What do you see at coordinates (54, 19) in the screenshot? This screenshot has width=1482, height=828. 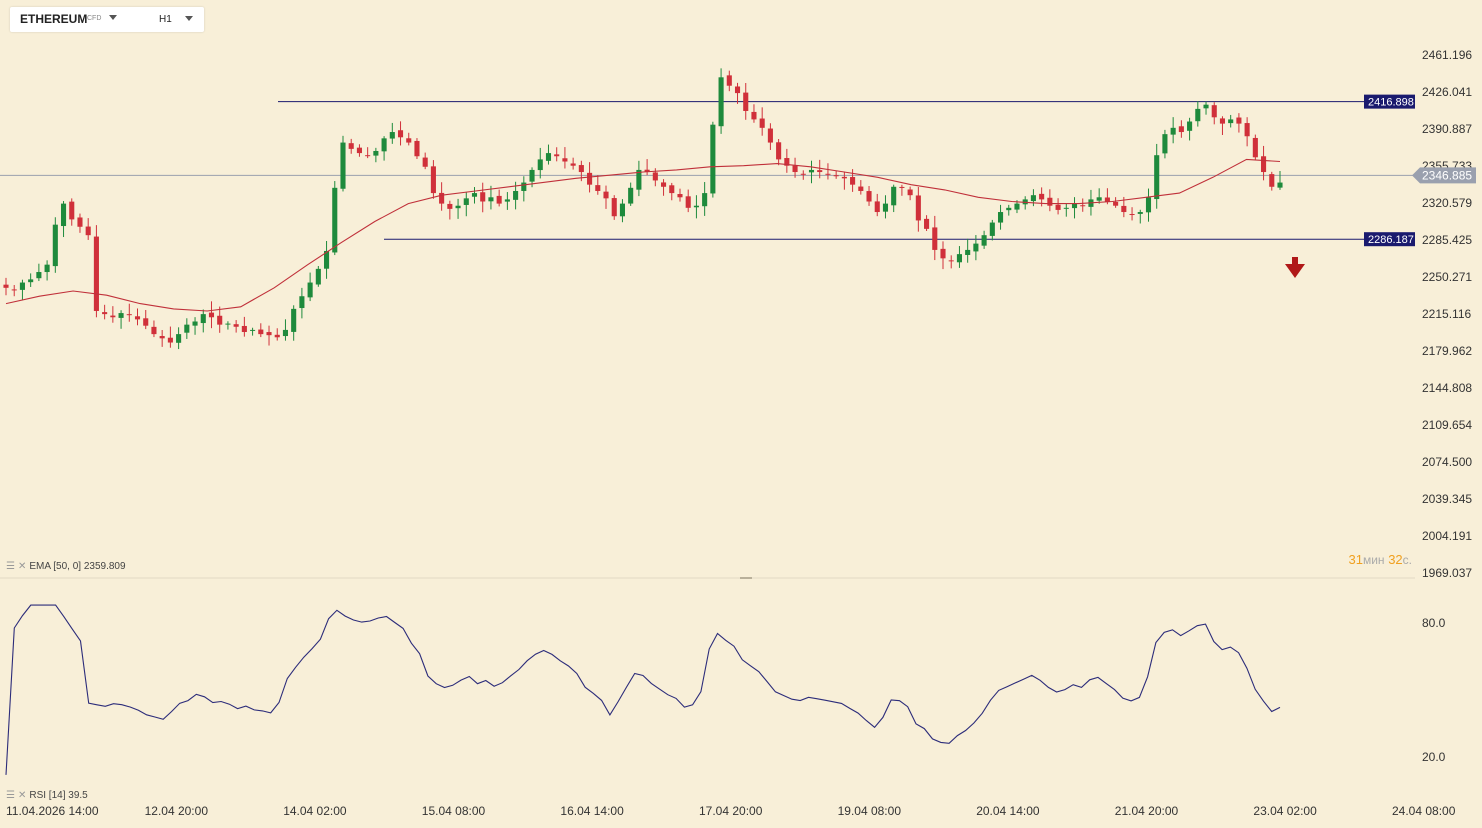 I see `symbol-selector: ETHEREUM` at bounding box center [54, 19].